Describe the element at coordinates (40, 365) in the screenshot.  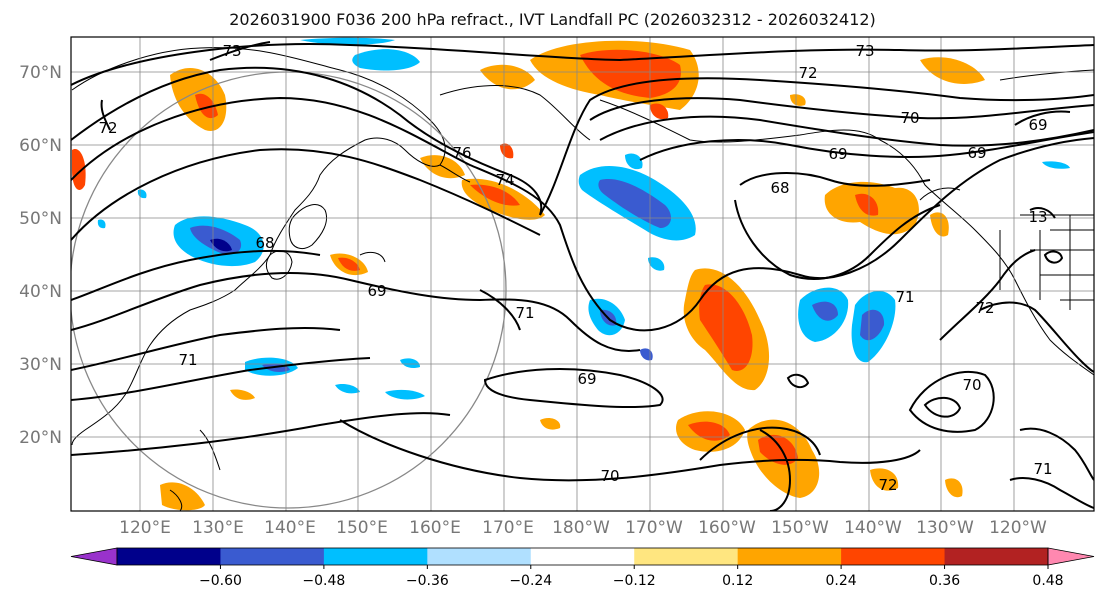
I see `lat-label: 30°N` at that location.